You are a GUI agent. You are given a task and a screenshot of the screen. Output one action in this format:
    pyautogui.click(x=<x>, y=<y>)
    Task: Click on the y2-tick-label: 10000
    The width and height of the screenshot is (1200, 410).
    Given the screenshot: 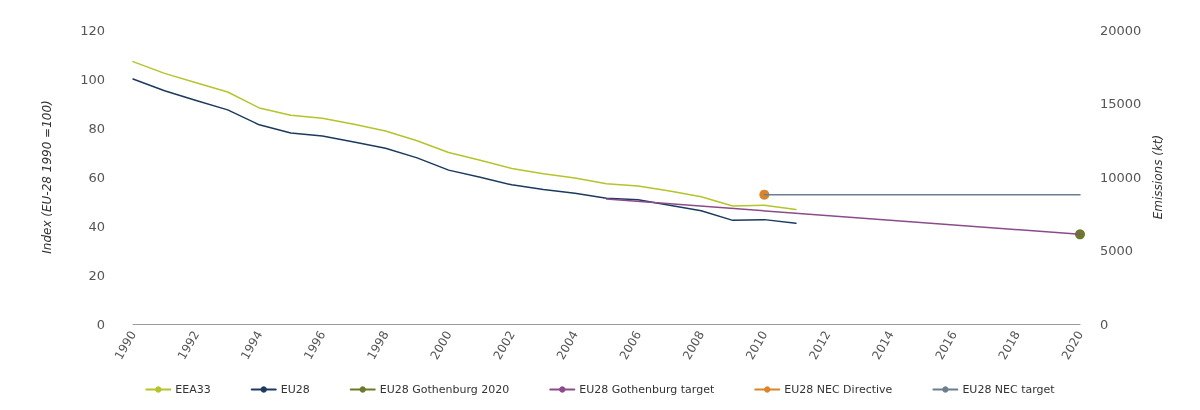 What is the action you would take?
    pyautogui.click(x=1121, y=177)
    